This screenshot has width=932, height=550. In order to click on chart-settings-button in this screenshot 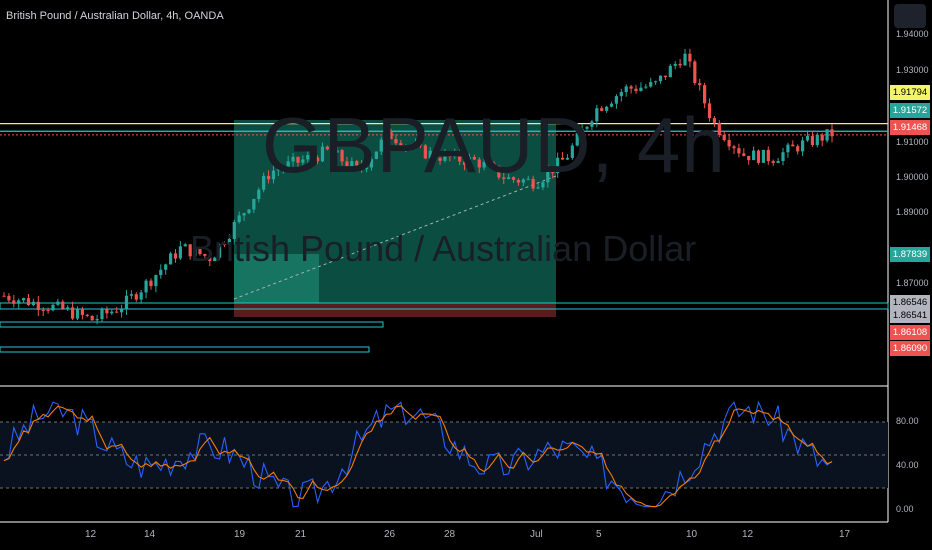, I will do `click(910, 16)`.